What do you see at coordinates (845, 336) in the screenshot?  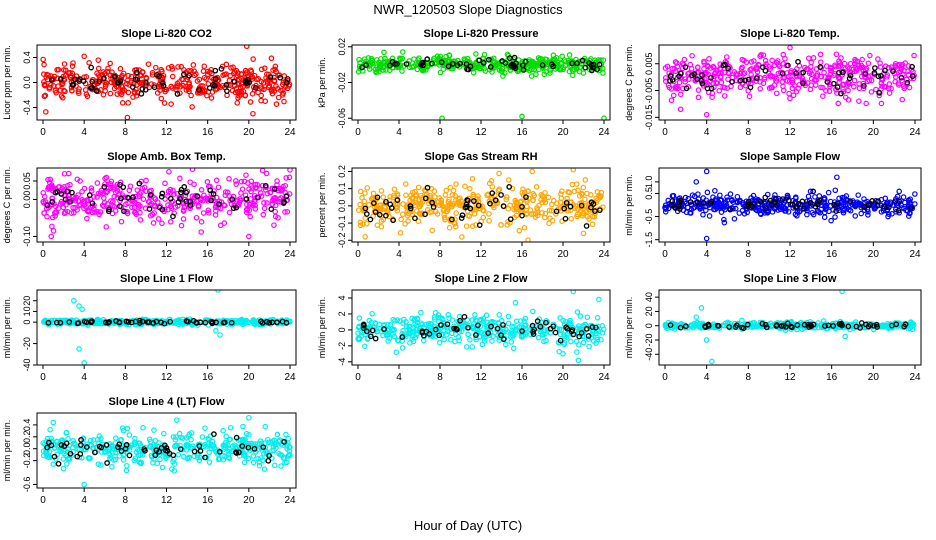 I see `outlier-point` at bounding box center [845, 336].